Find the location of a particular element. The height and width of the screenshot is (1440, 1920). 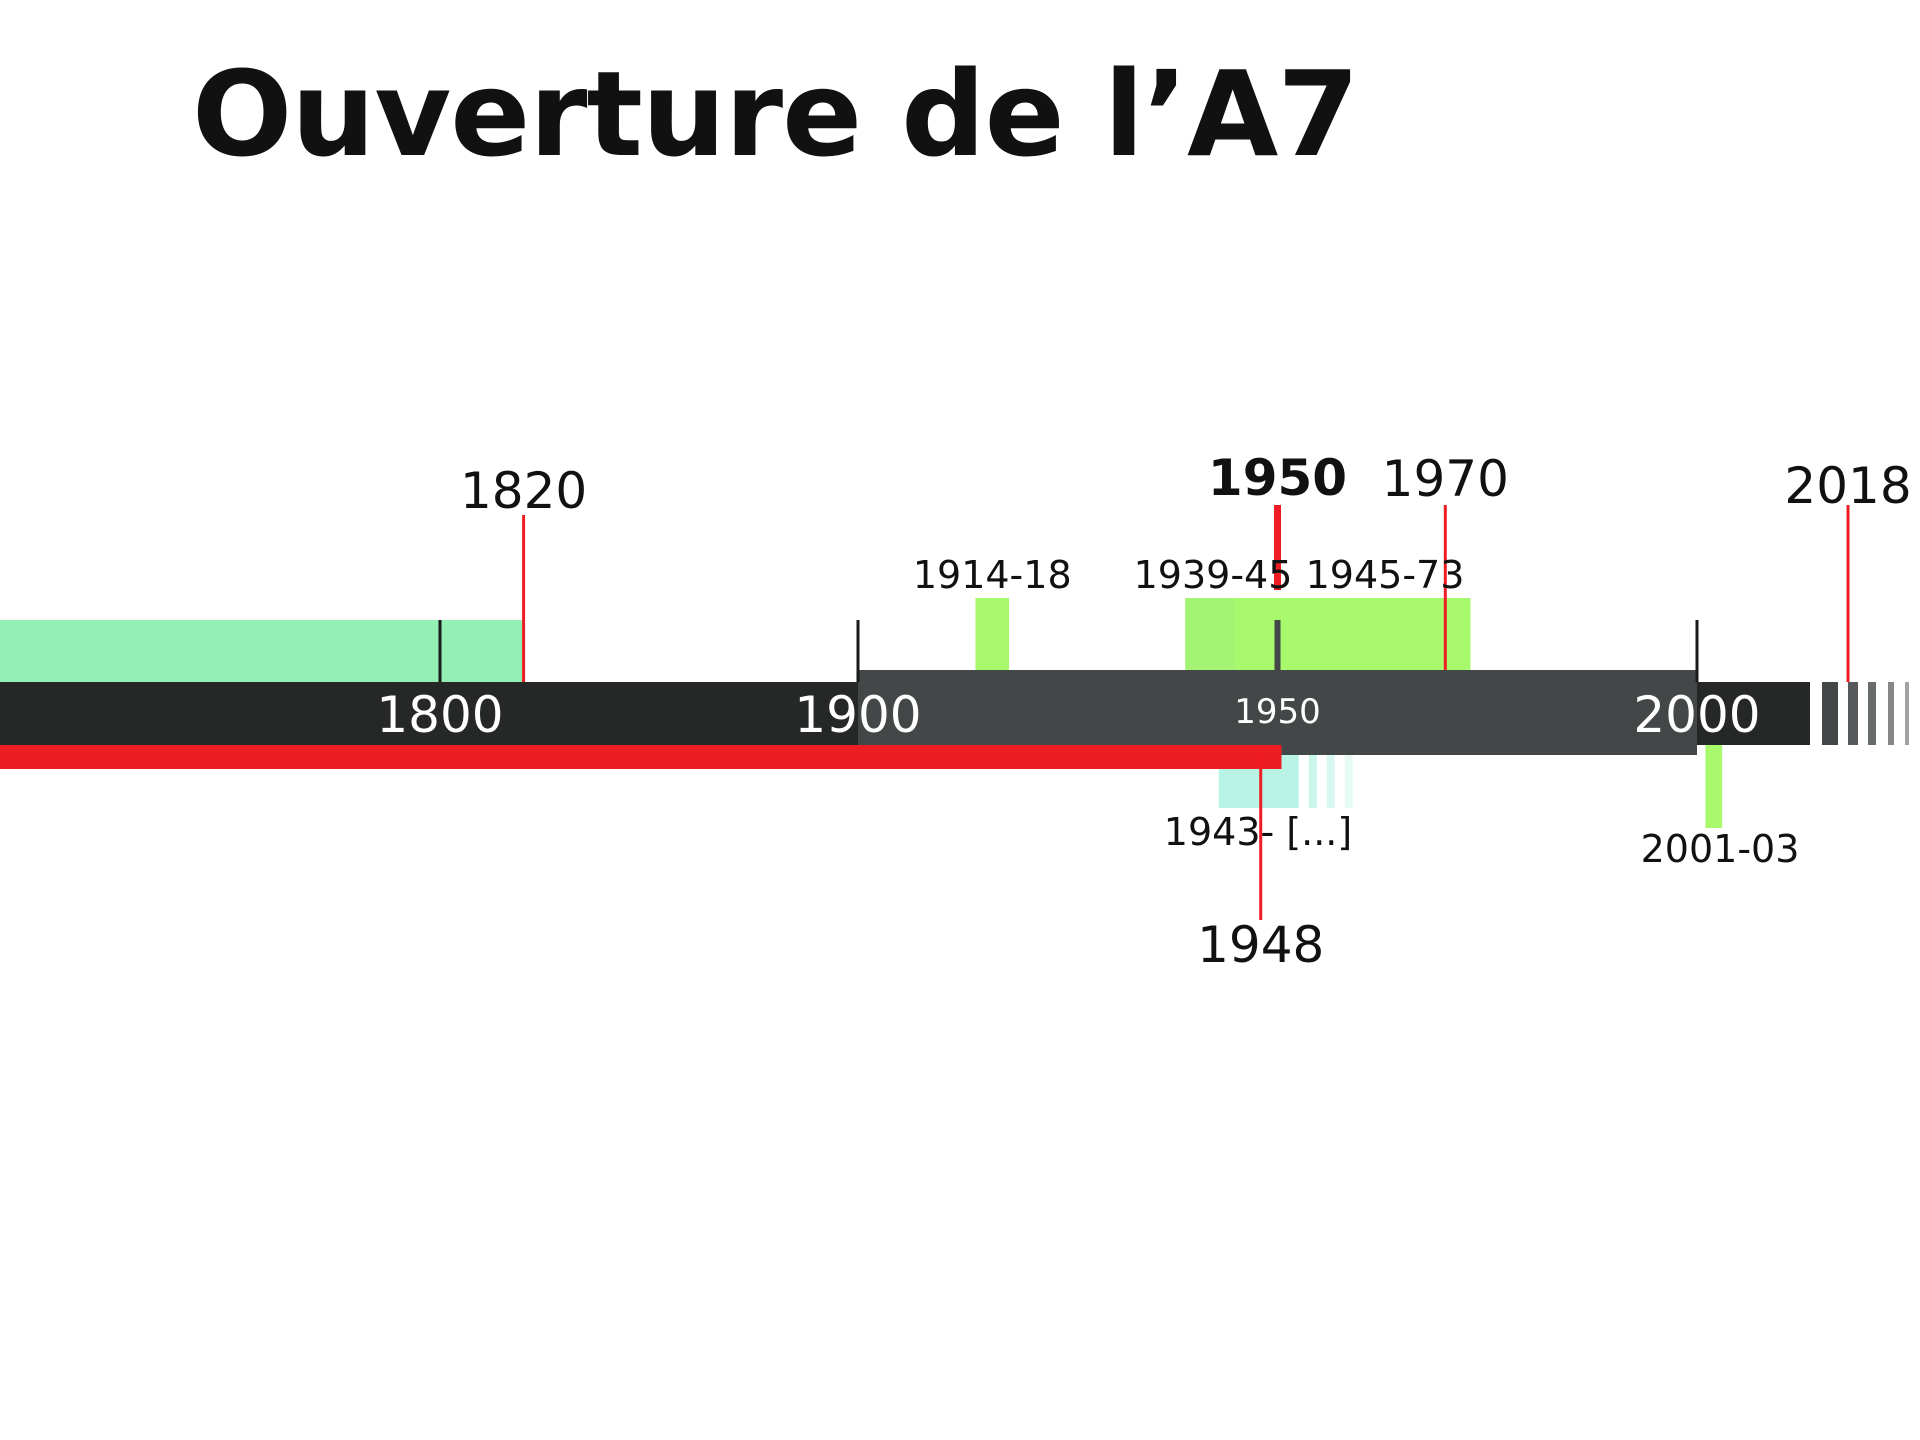

period-label-1943: 1943- [...] is located at coordinates (1258, 832).